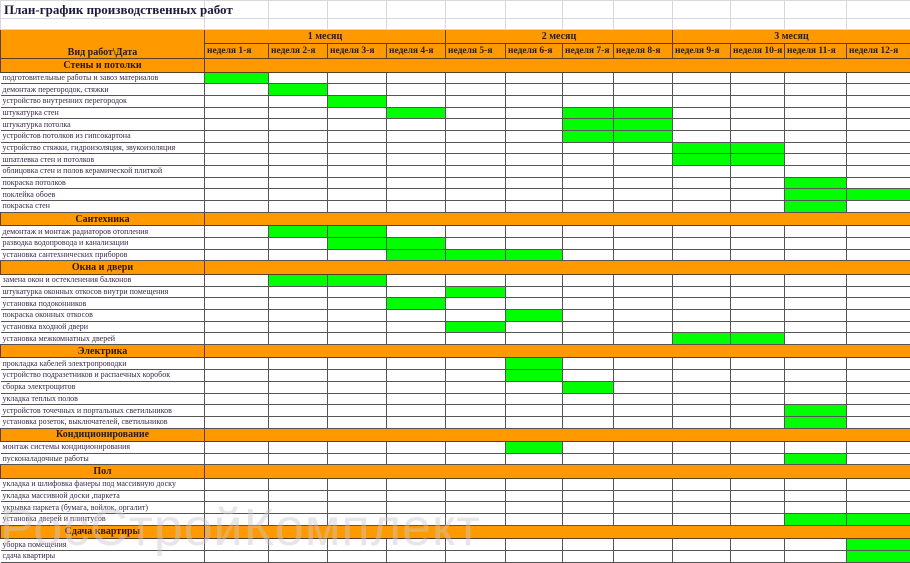 Image resolution: width=910 pixels, height=563 pixels. What do you see at coordinates (816, 51) in the screenshot?
I see `week-header-11: неделя 11-я` at bounding box center [816, 51].